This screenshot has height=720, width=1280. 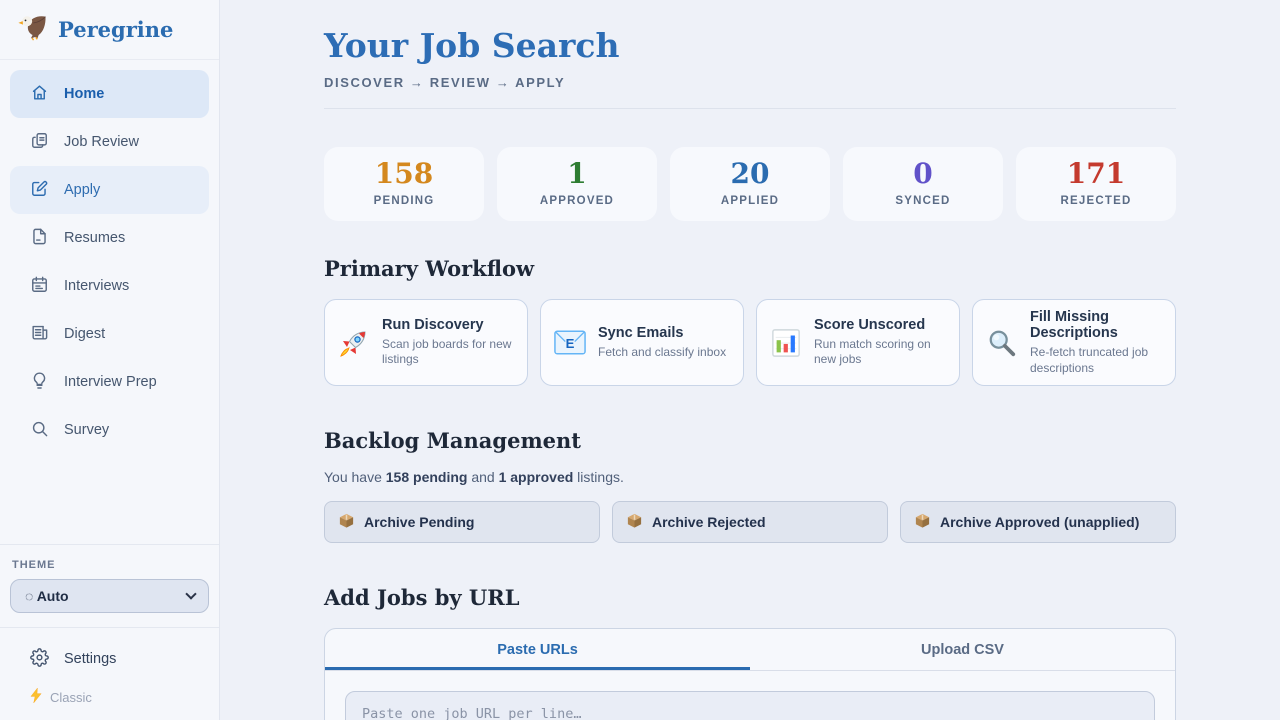 I want to click on workflow-subtitle: Run match scoring on new jobs, so click(x=872, y=351).